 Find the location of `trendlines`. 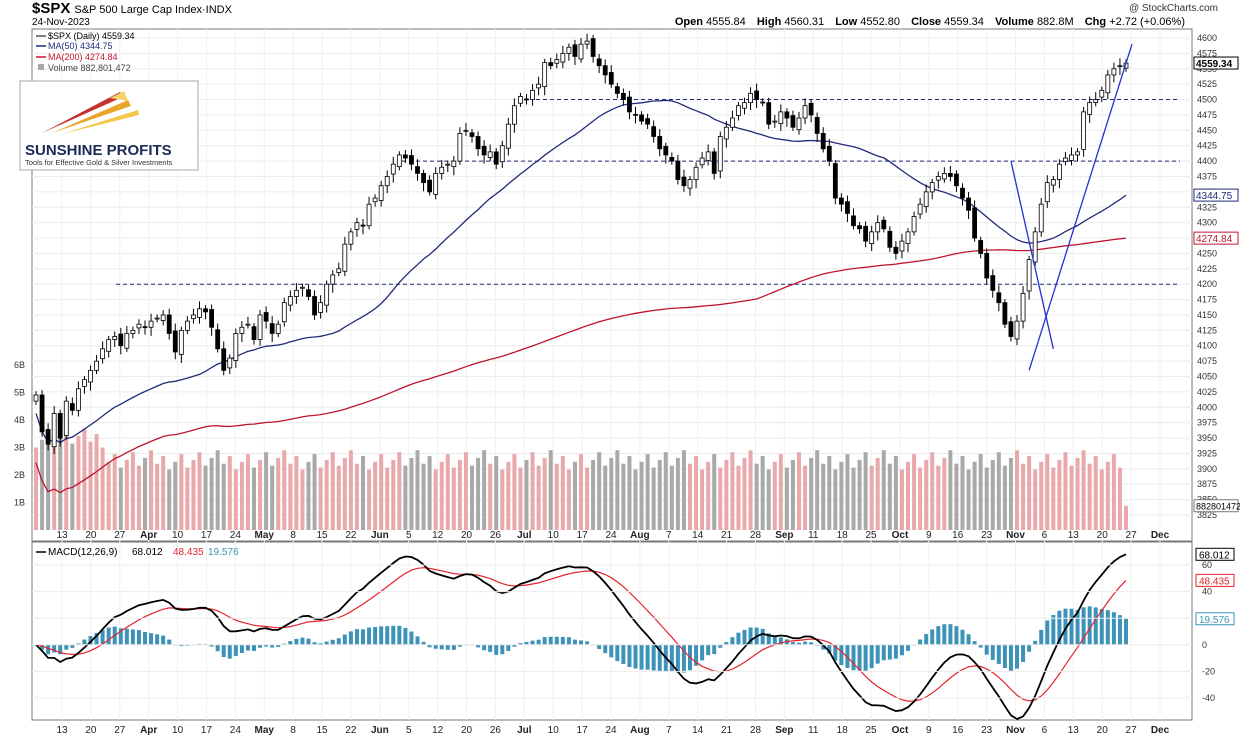

trendlines is located at coordinates (1071, 207).